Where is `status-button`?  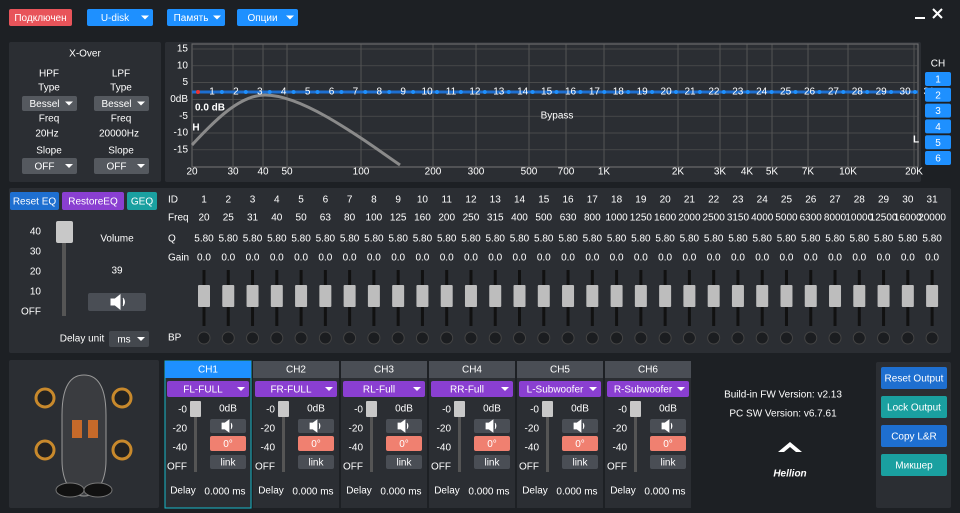 status-button is located at coordinates (40, 17).